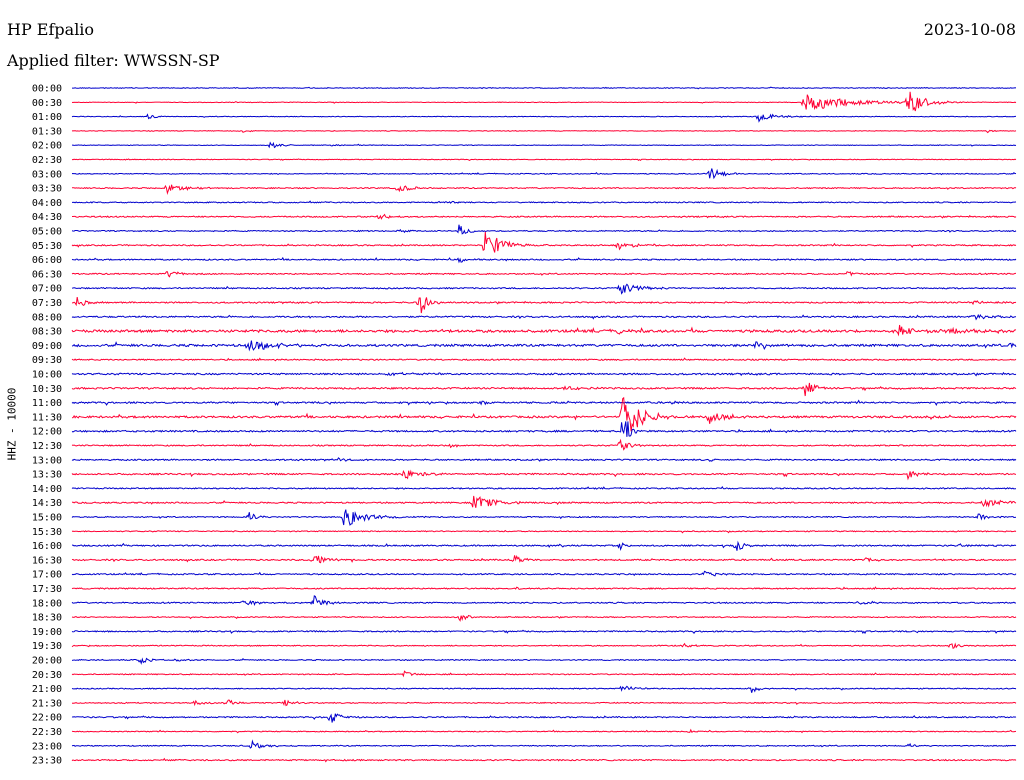  Describe the element at coordinates (47, 675) in the screenshot. I see `time-tick-label: 20:30` at that location.